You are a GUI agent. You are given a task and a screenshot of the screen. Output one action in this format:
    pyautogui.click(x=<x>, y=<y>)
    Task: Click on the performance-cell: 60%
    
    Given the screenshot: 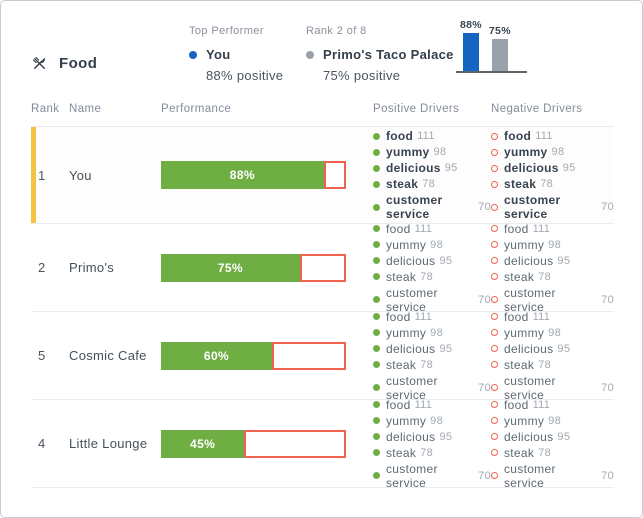 What is the action you would take?
    pyautogui.click(x=267, y=355)
    